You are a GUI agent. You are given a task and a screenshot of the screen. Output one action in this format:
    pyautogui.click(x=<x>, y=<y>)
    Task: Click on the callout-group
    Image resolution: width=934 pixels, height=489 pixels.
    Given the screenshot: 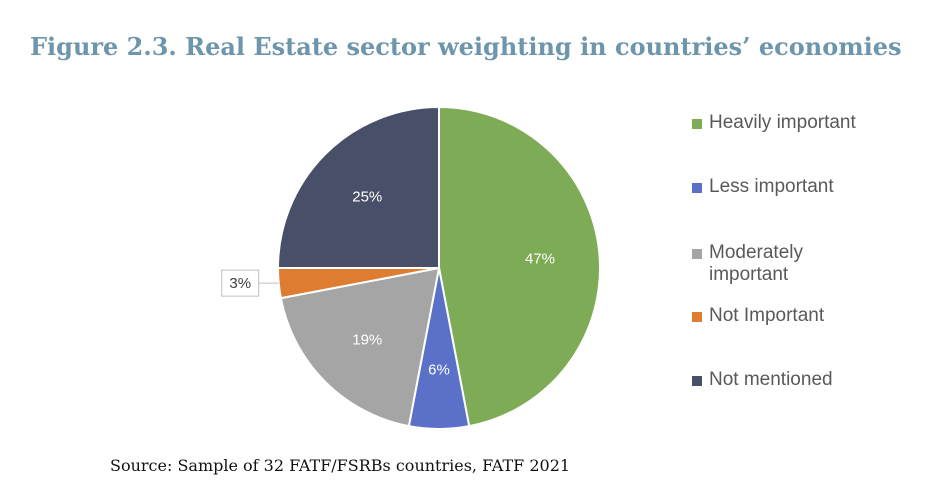 What is the action you would take?
    pyautogui.click(x=250, y=283)
    